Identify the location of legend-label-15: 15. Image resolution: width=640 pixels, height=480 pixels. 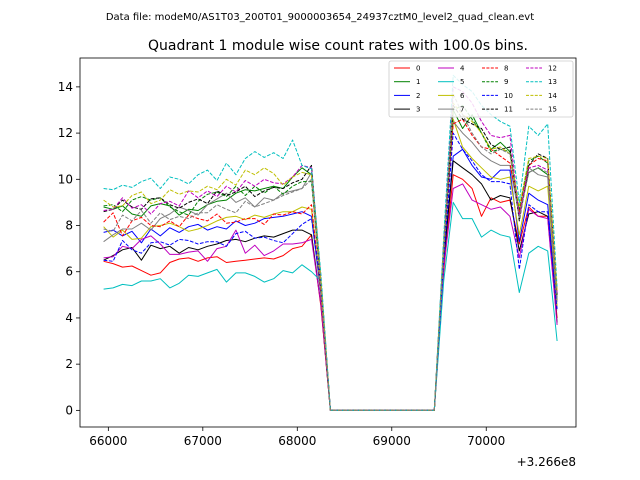
(552, 110).